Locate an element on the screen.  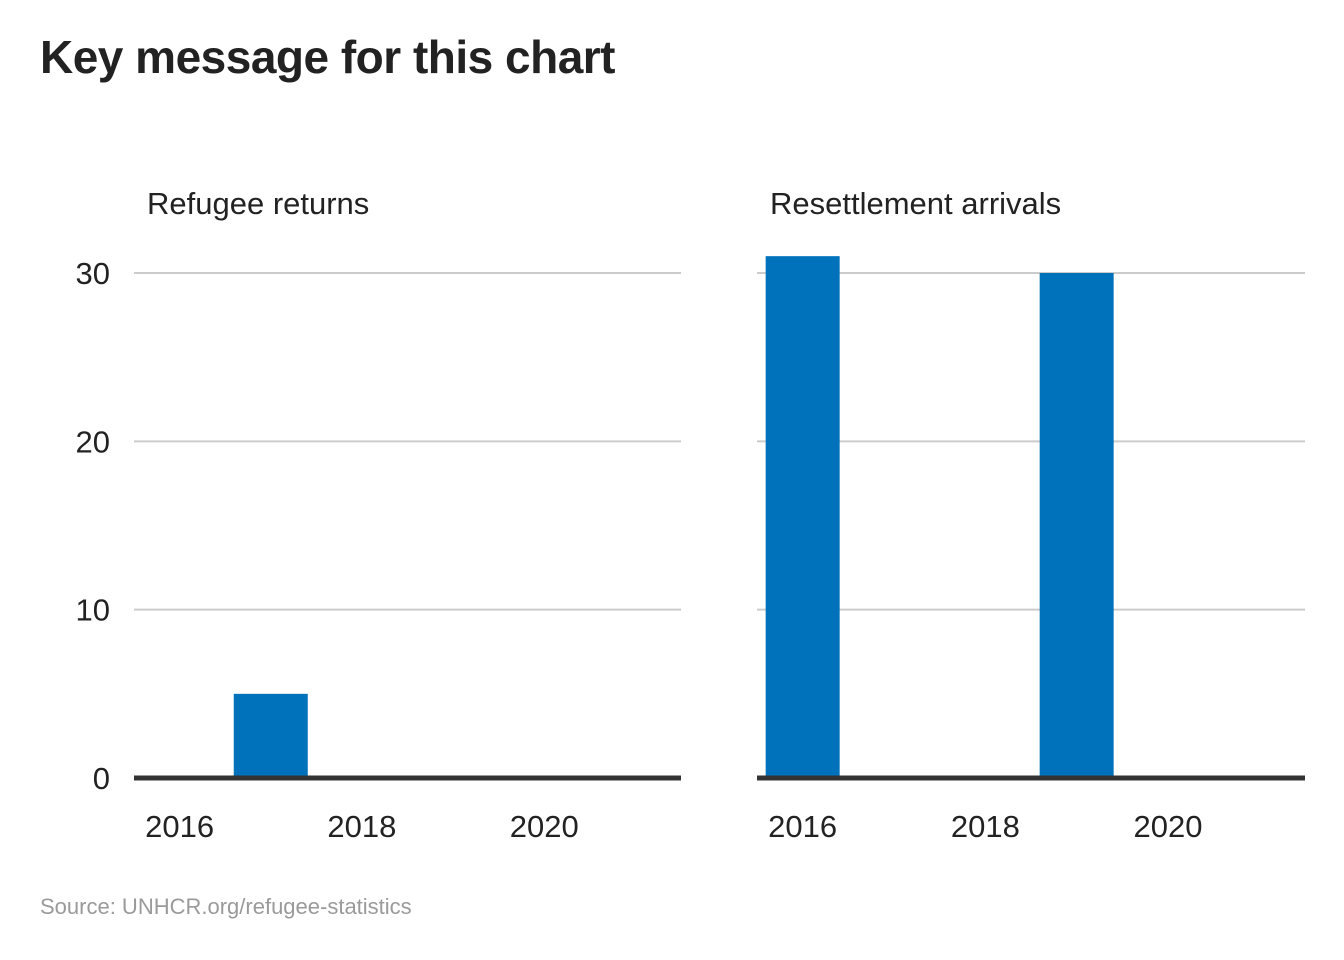
y-tick-label: 20 is located at coordinates (93, 441).